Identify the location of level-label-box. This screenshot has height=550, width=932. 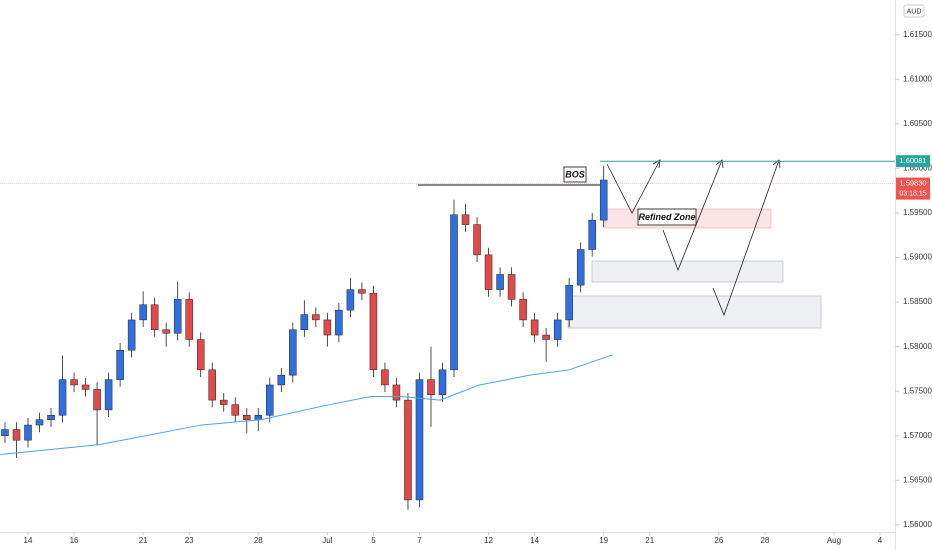
(913, 161).